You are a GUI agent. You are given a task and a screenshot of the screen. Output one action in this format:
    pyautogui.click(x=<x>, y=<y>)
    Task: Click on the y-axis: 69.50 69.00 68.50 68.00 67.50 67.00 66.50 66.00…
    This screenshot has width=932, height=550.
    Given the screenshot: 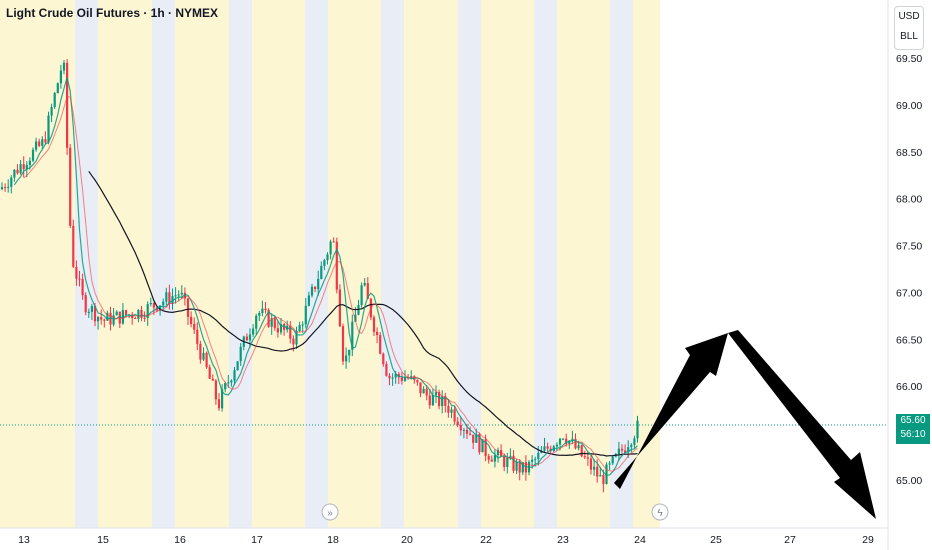 What is the action you would take?
    pyautogui.click(x=909, y=270)
    